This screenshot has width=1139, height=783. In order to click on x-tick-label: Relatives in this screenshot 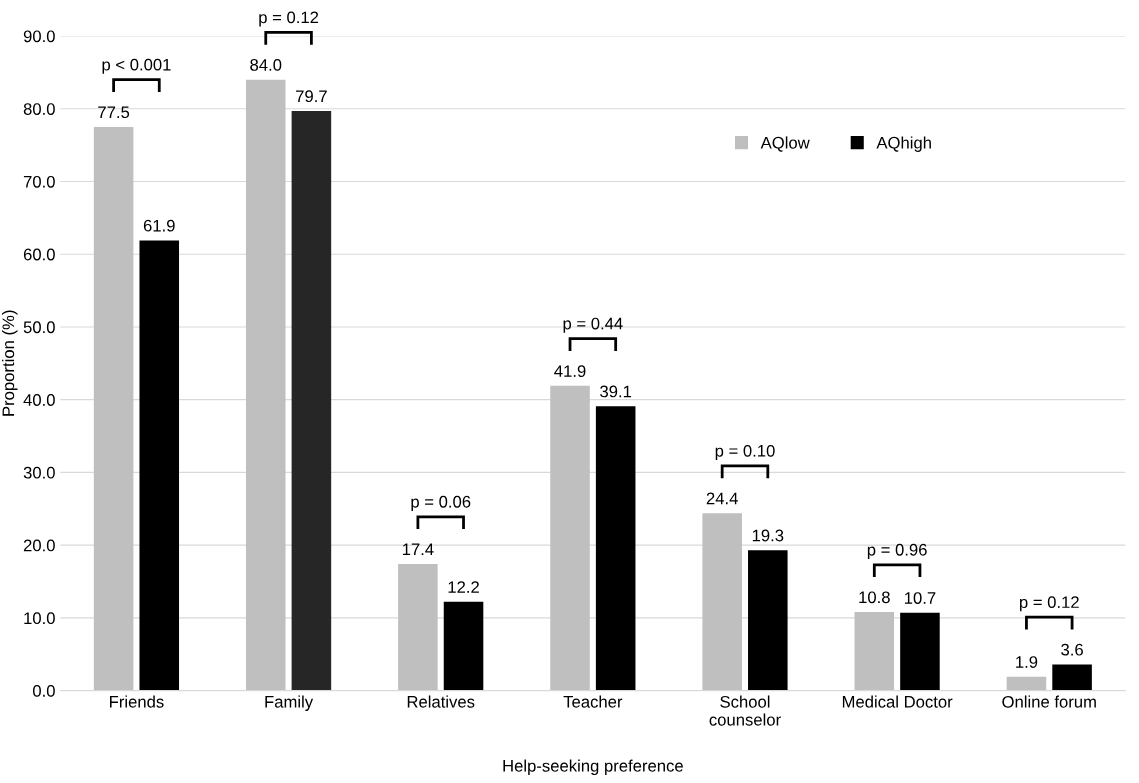, I will do `click(441, 701)`.